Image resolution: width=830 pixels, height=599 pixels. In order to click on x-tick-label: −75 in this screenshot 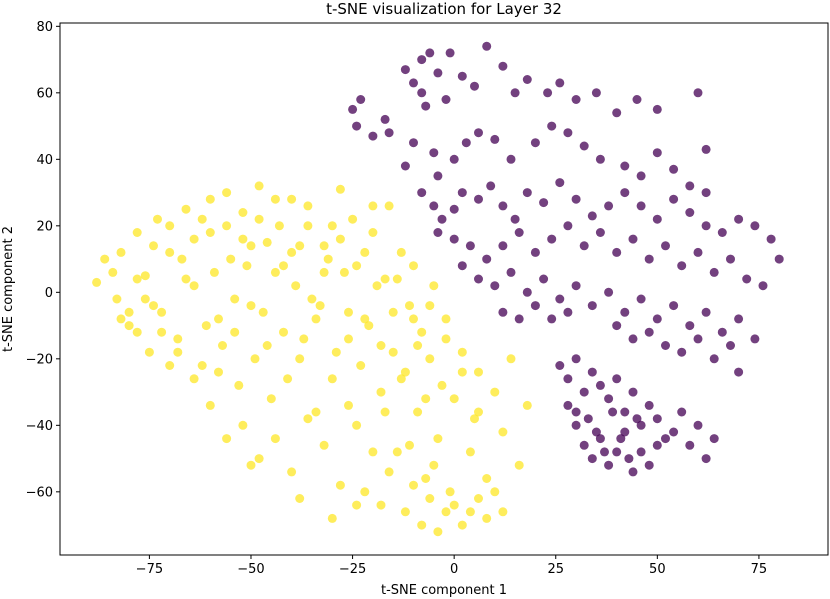, I will do `click(149, 569)`.